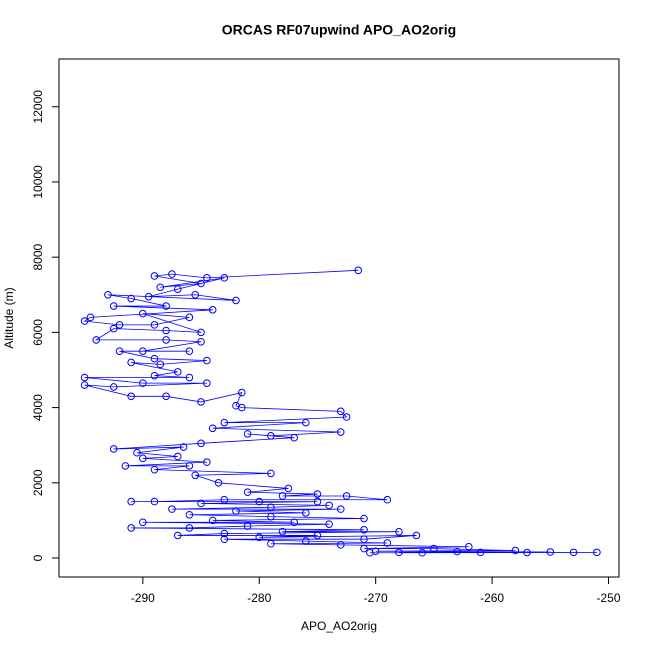 The width and height of the screenshot is (650, 655). Describe the element at coordinates (609, 598) in the screenshot. I see `x-tick-label: -250` at that location.